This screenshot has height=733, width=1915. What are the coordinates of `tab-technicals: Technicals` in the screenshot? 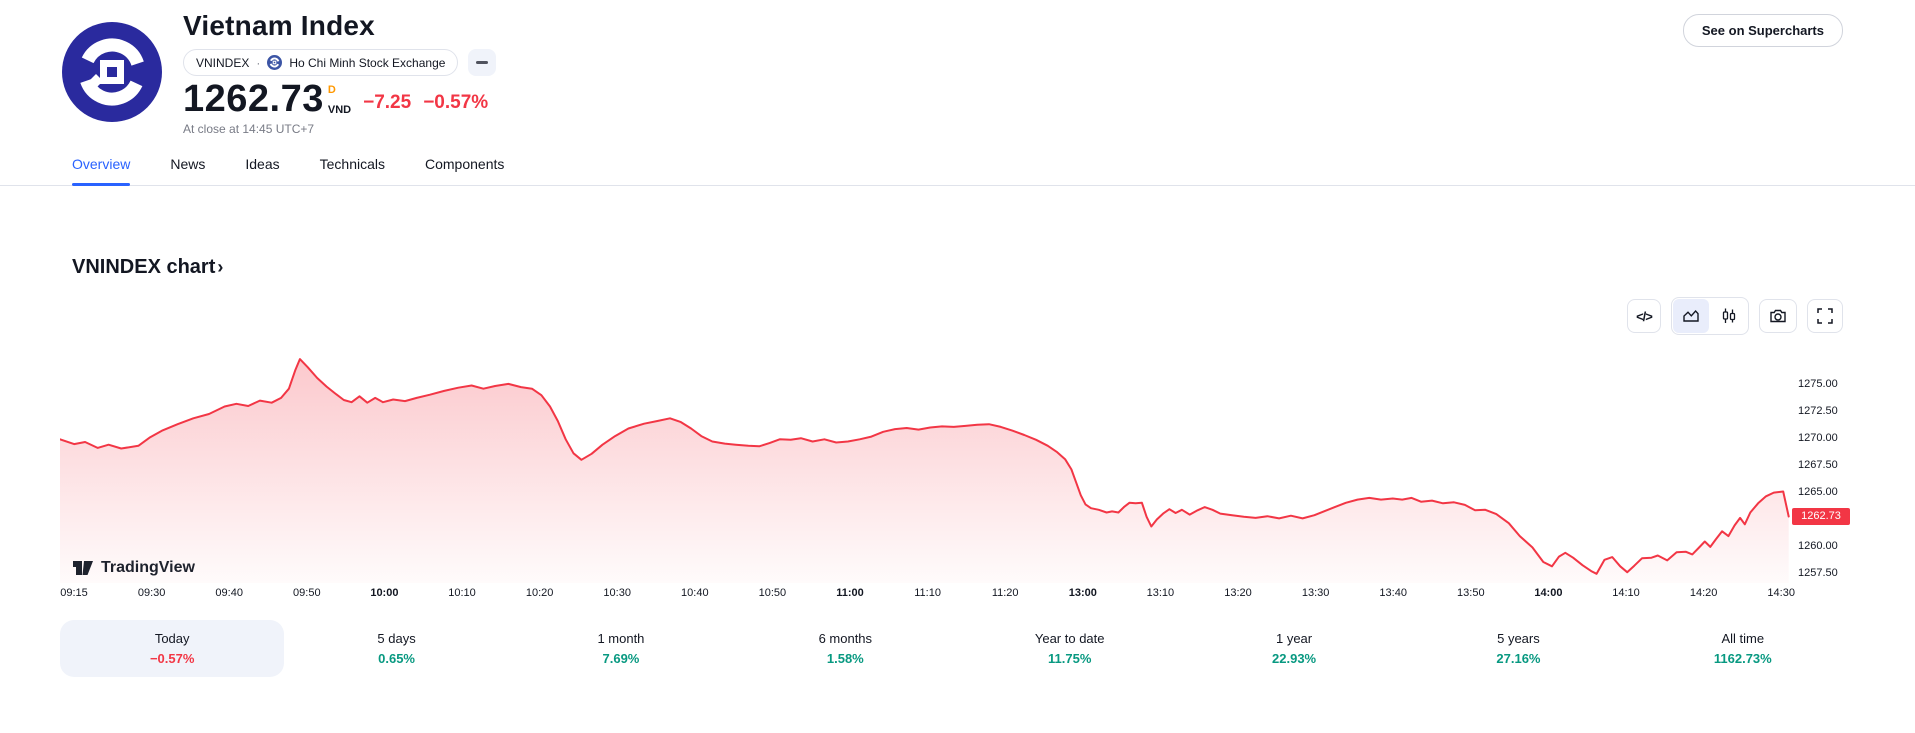 It's located at (352, 164).